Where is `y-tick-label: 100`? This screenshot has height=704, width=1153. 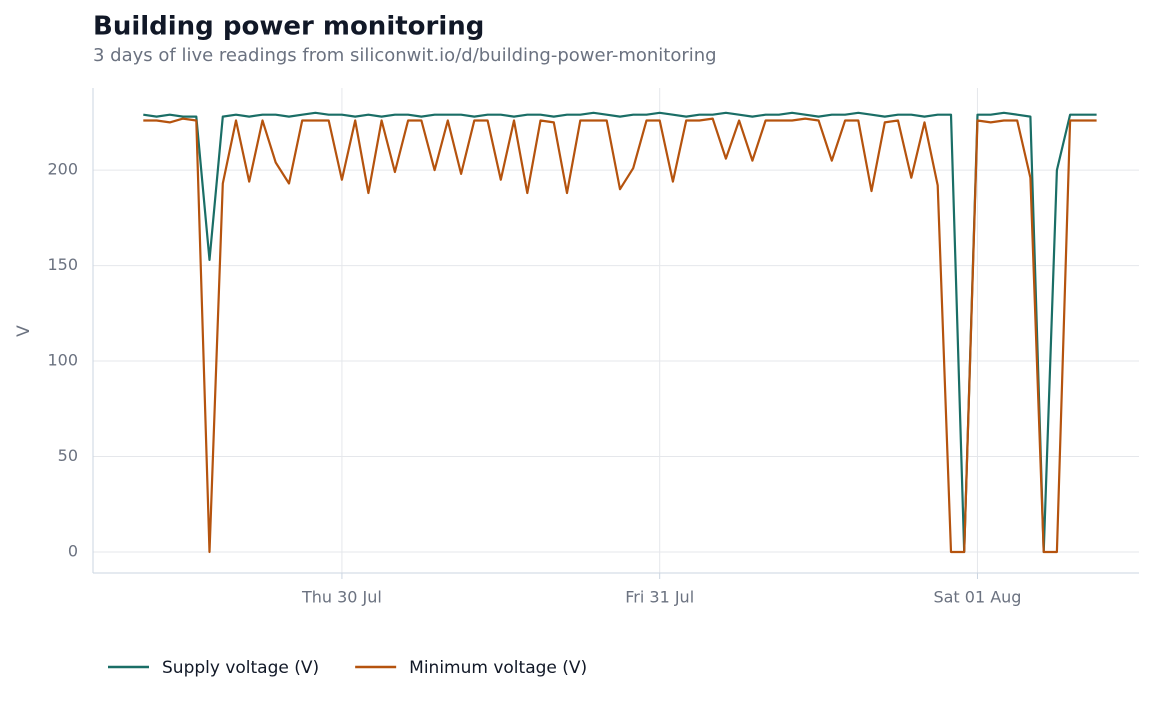
y-tick-label: 100 is located at coordinates (62, 360).